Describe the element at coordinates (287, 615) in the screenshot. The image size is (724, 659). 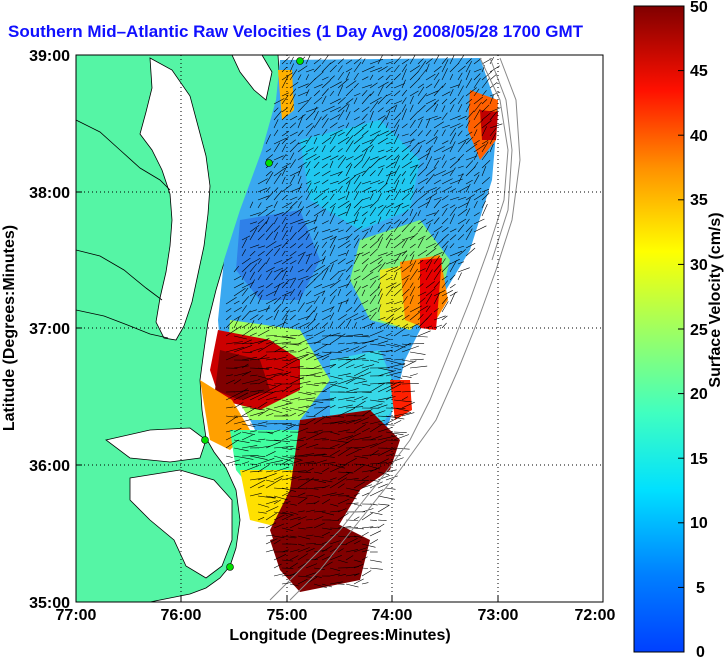
I see `x-tick-label: 75:00` at that location.